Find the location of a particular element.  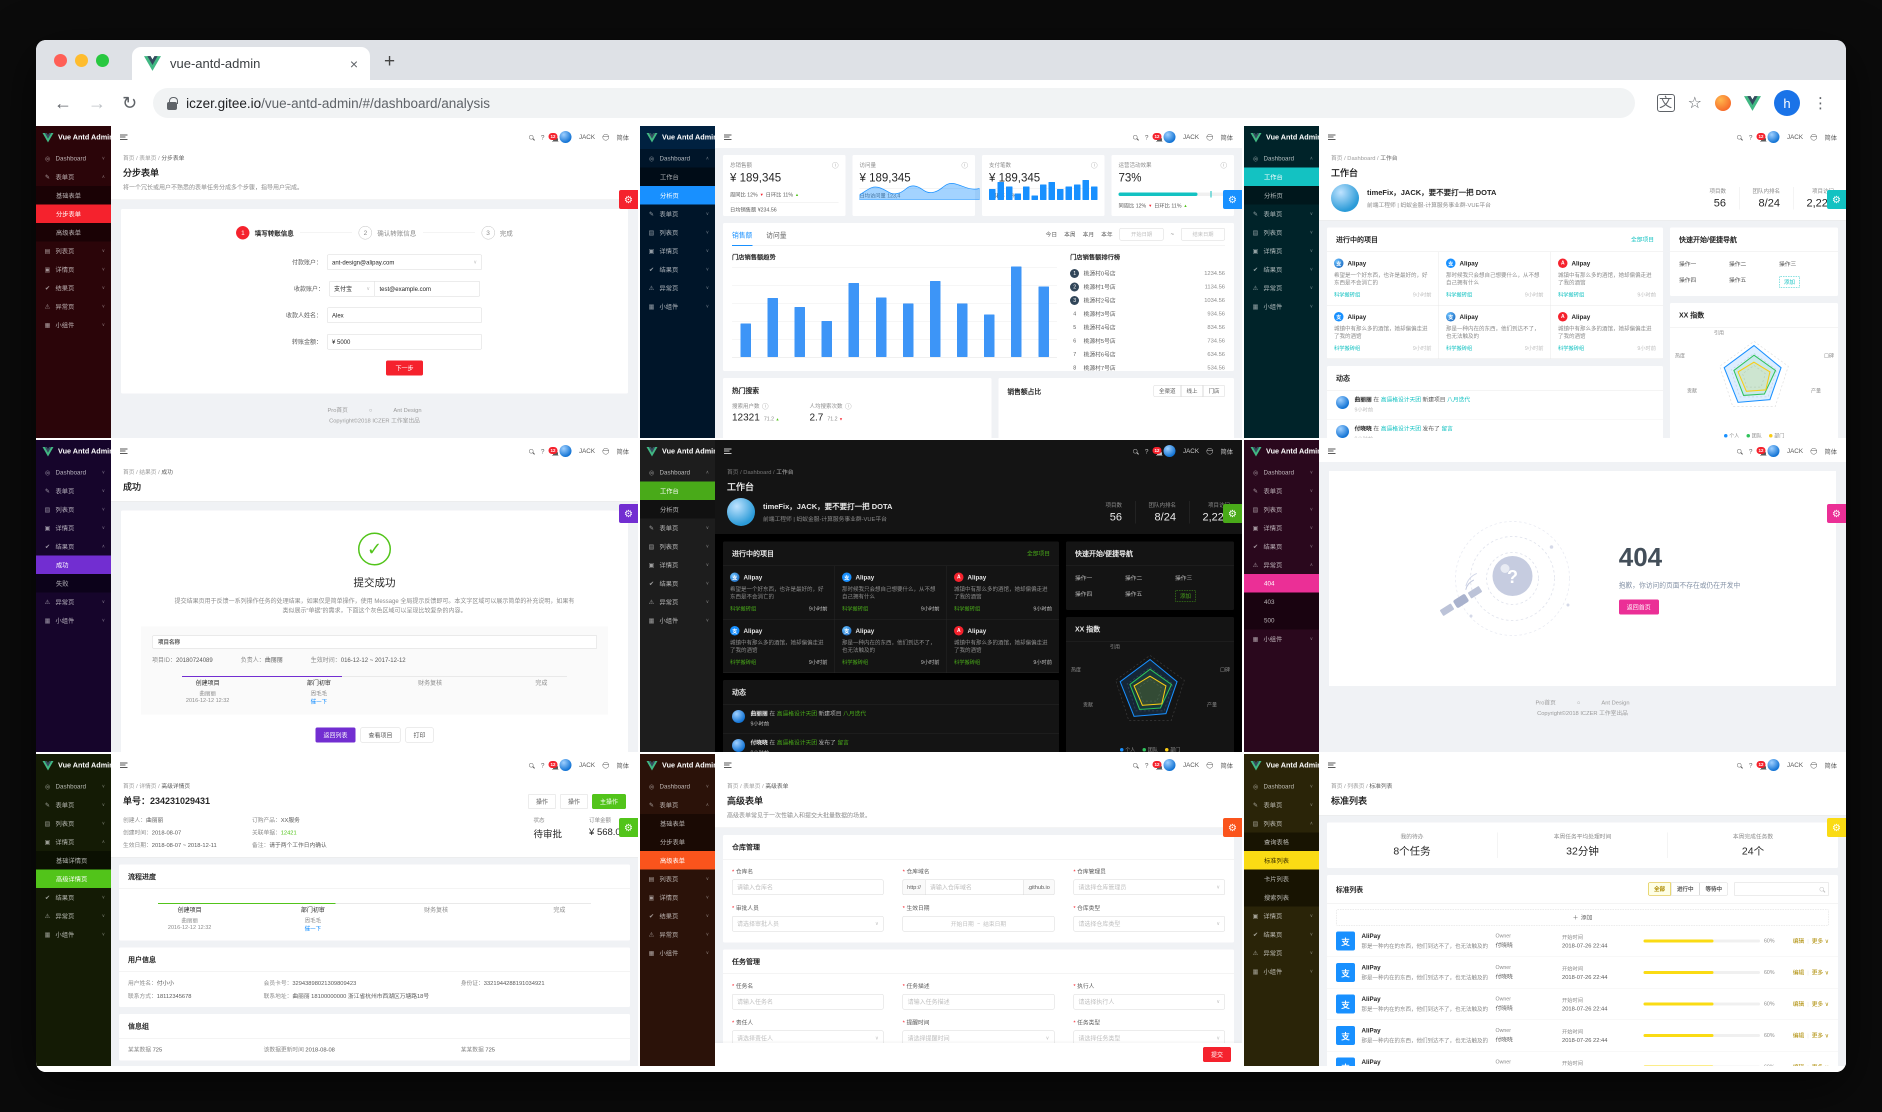

warehouse-admin-select: 请选择仓库管理员 ∨ is located at coordinates (1149, 887).